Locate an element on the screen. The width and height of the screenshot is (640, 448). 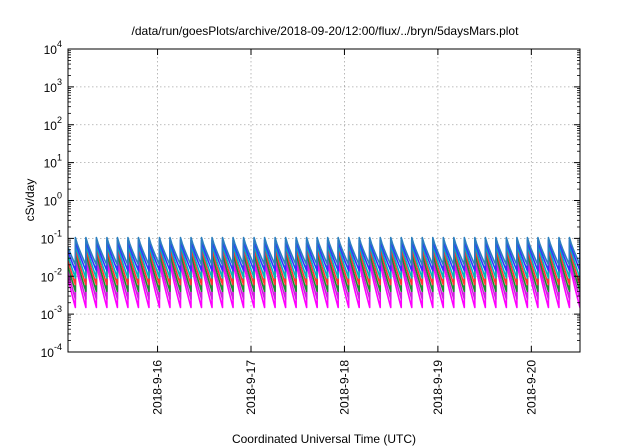
y-tick-label: 10³ is located at coordinates (53, 86).